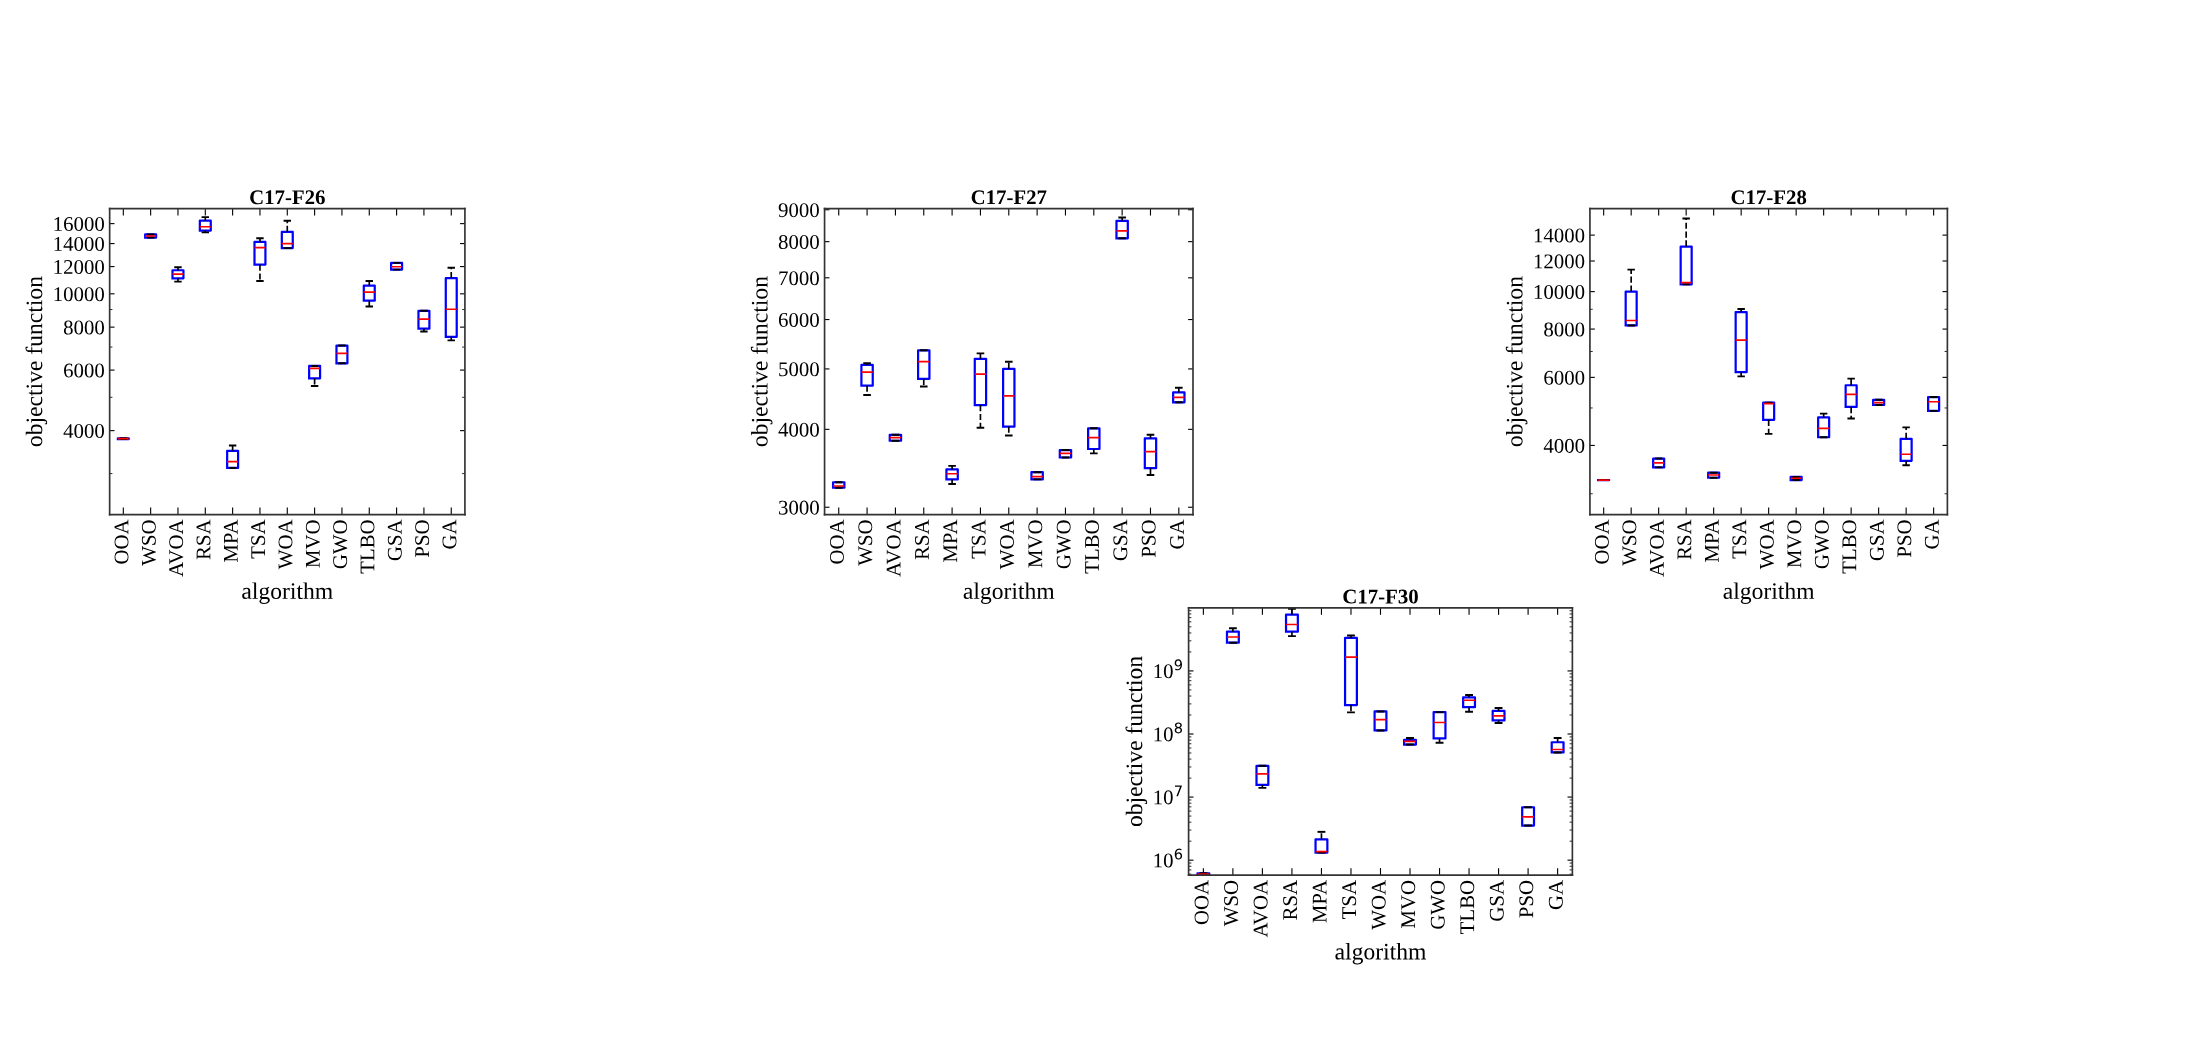 This screenshot has width=2193, height=1048. Describe the element at coordinates (798, 210) in the screenshot. I see `y-tick-label: 9000` at that location.